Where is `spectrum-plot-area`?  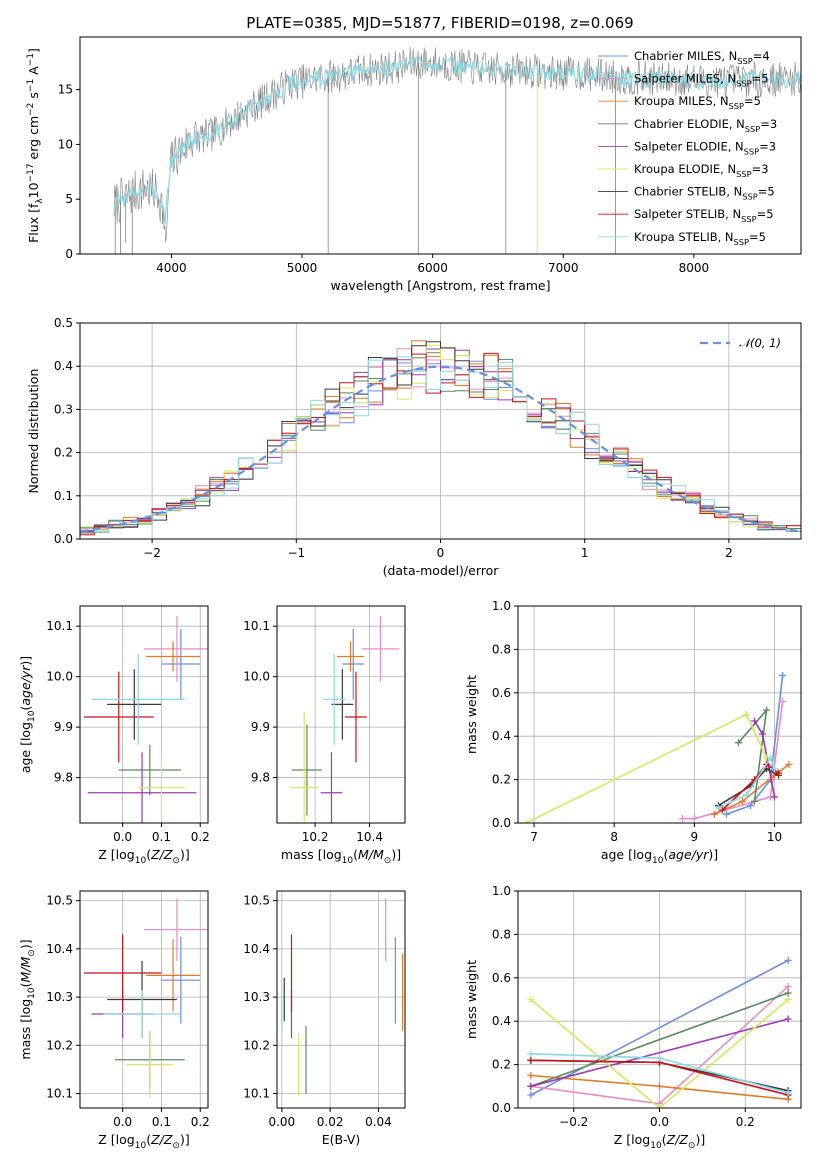 spectrum-plot-area is located at coordinates (457, 150).